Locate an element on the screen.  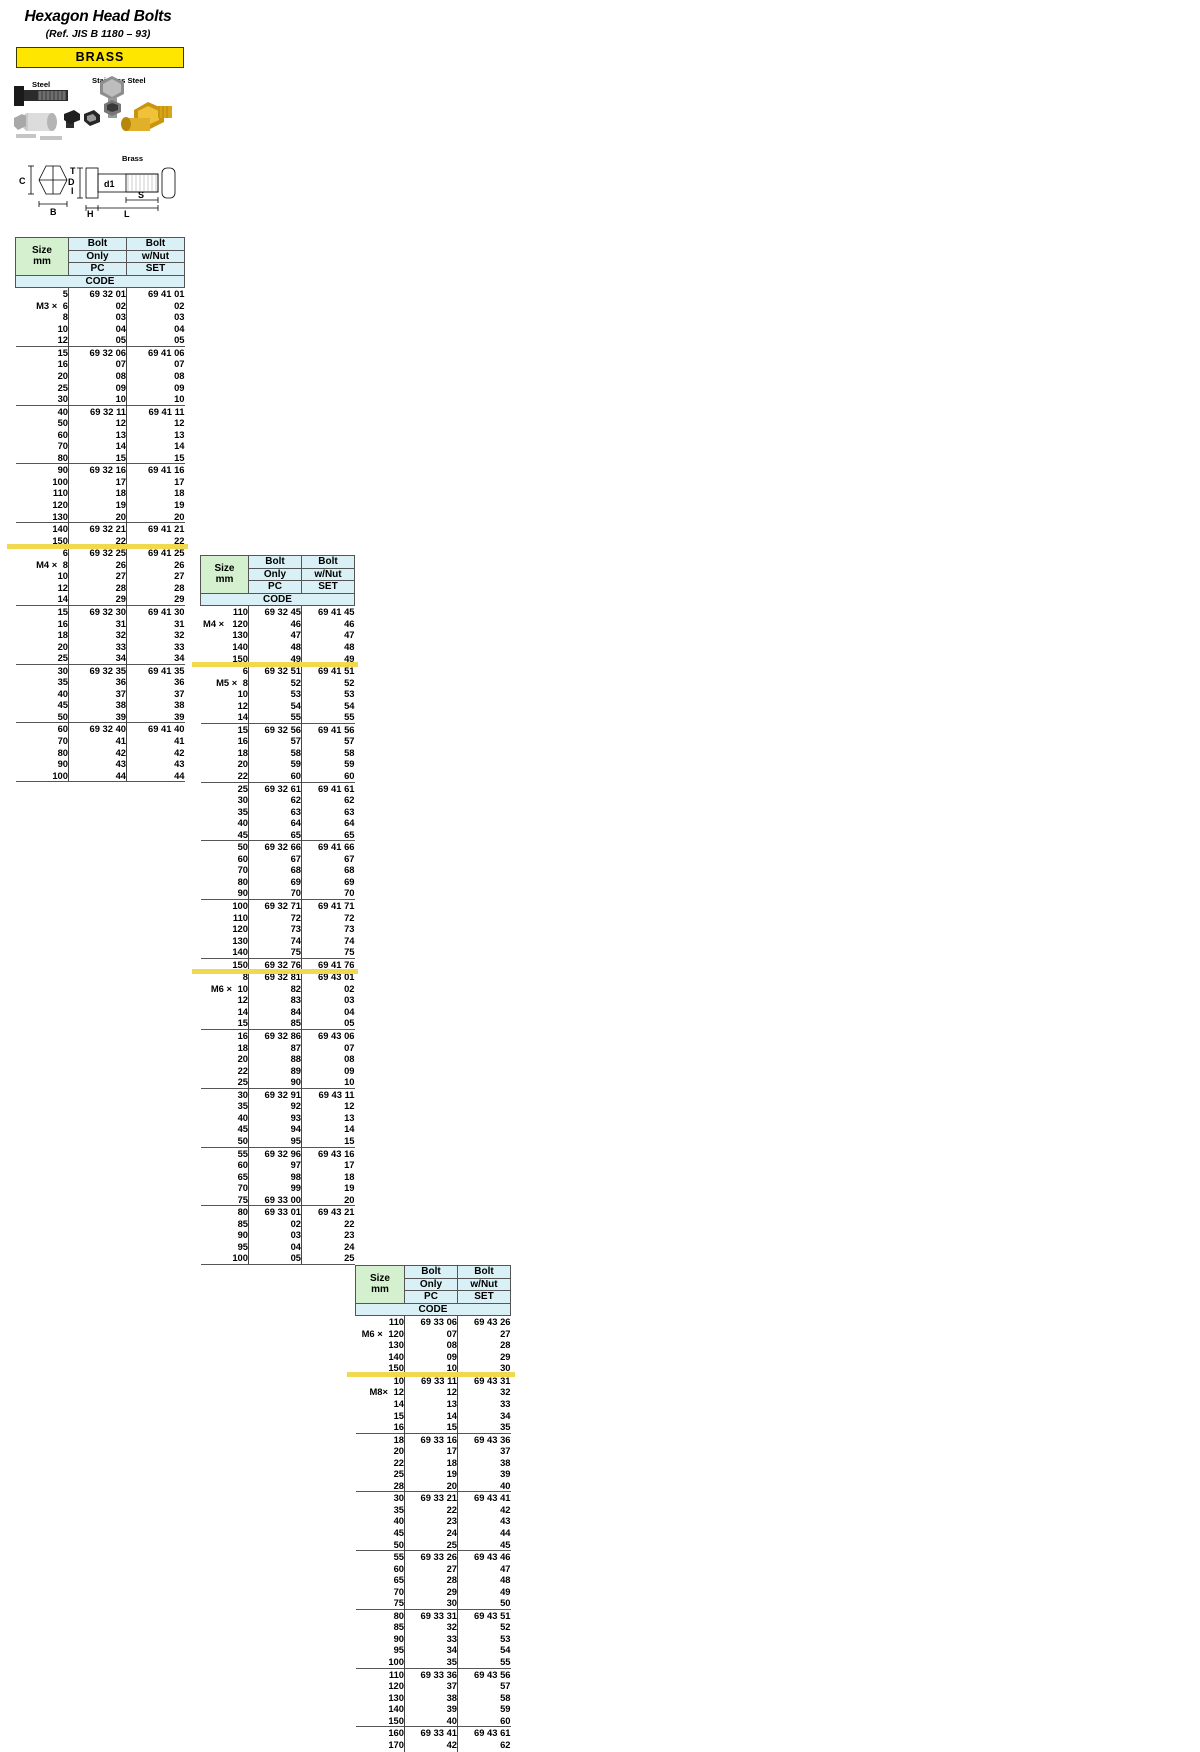
cell-length: 18 is located at coordinates (242, 1047).